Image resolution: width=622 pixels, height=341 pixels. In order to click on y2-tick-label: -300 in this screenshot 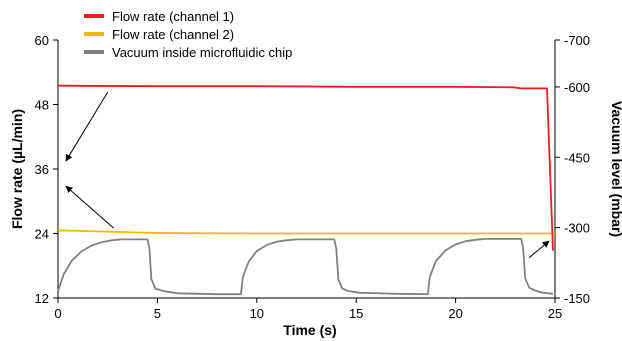, I will do `click(577, 228)`.